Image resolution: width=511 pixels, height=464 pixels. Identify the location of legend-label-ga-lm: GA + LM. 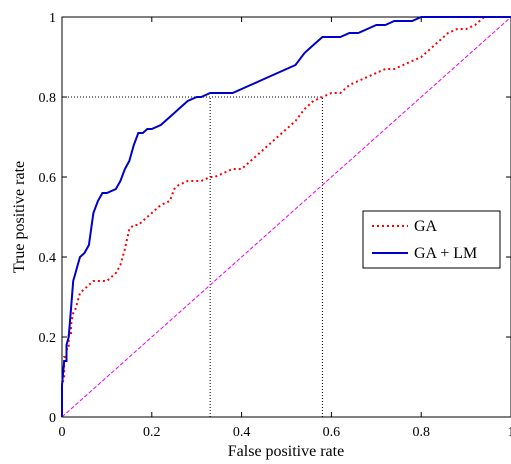
(445, 253).